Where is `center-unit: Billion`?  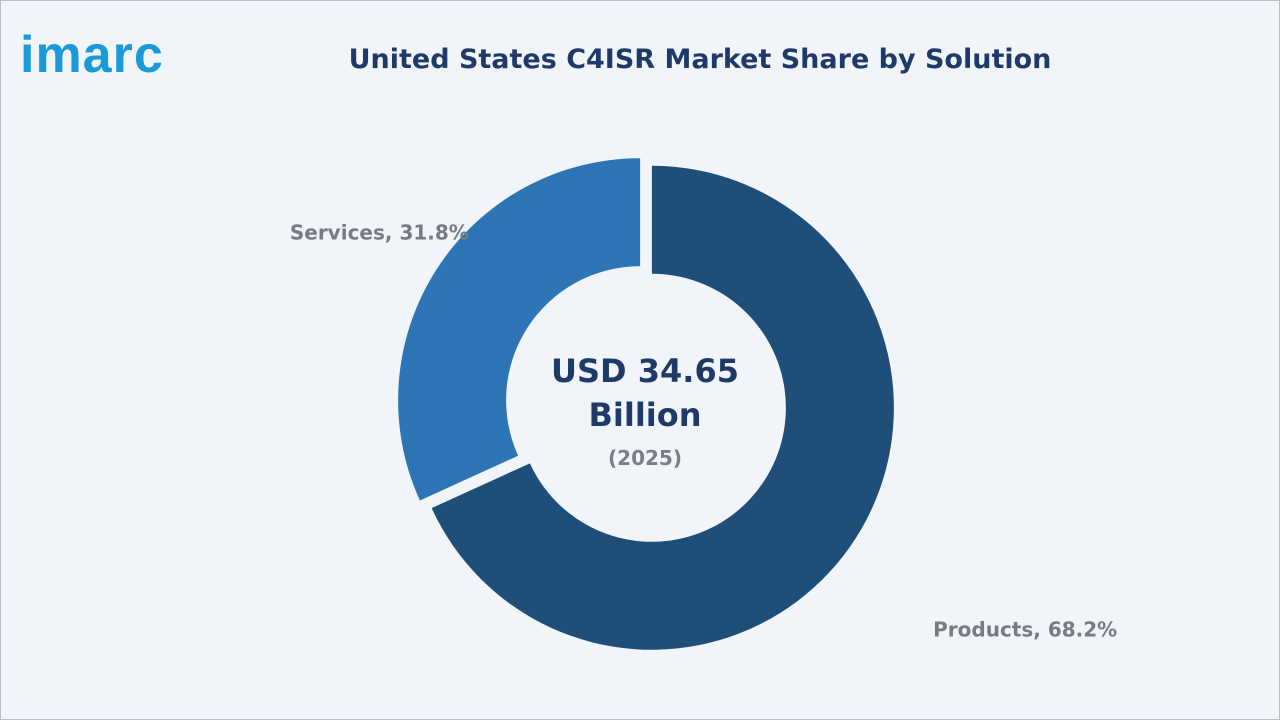
center-unit: Billion is located at coordinates (644, 415).